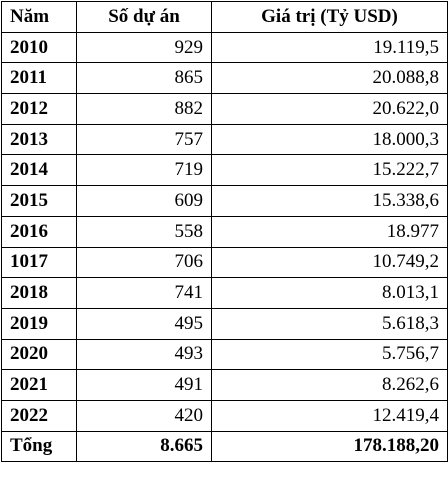 Image resolution: width=448 pixels, height=477 pixels. Describe the element at coordinates (39, 323) in the screenshot. I see `table-cell: 2019` at that location.